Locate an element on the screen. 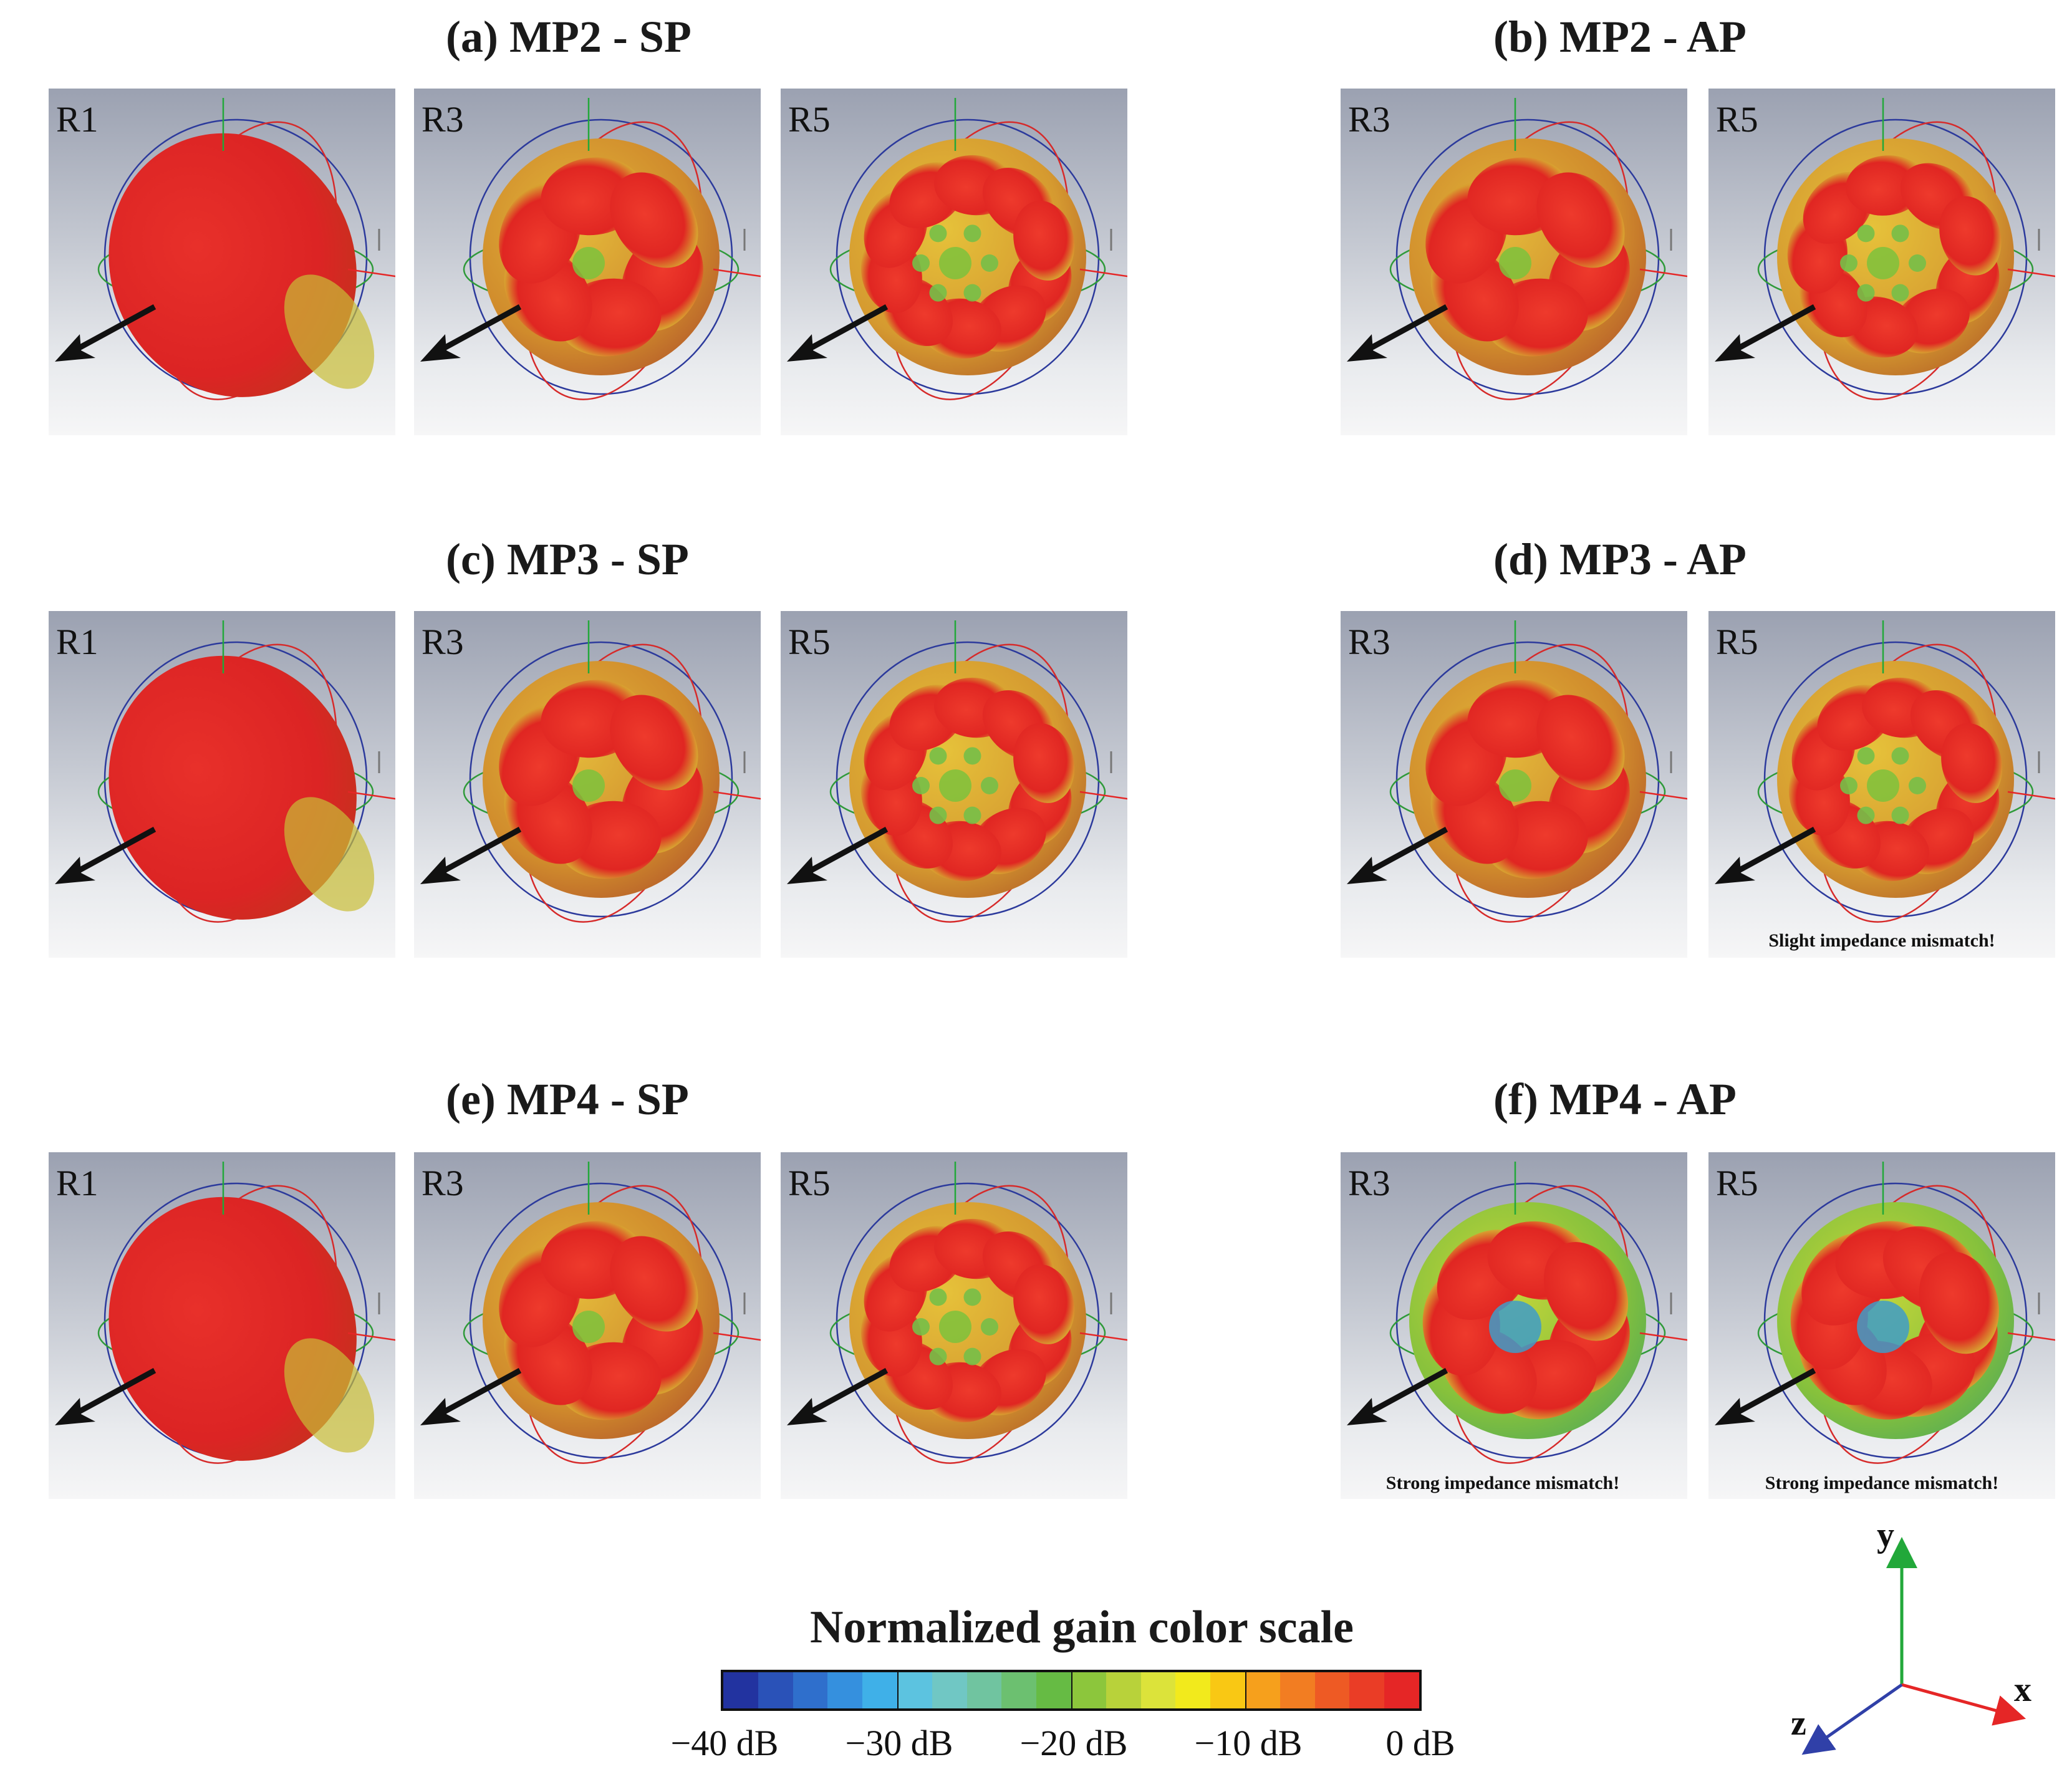  color-scale-bar is located at coordinates (1071, 1690).